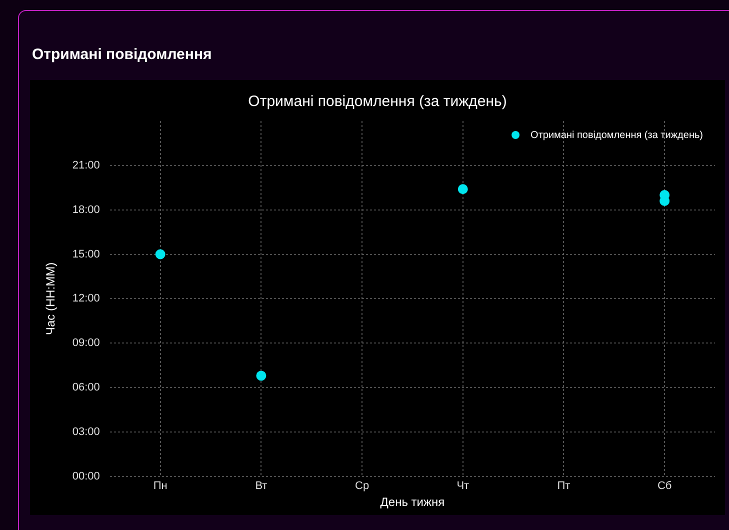 This screenshot has width=729, height=530. Describe the element at coordinates (664, 486) in the screenshot. I see `x-tick-label: Сб` at that location.